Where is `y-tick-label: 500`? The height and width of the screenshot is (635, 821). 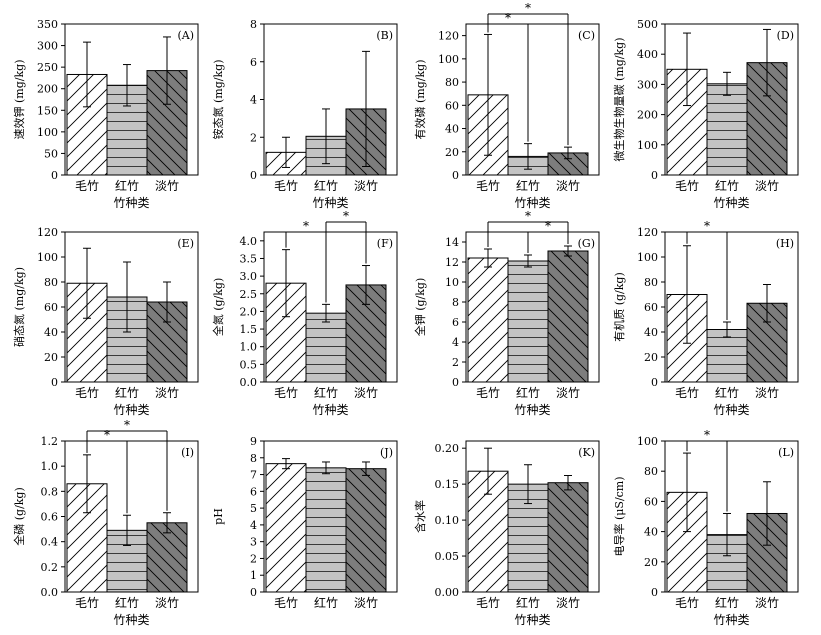
y-tick-label: 500 is located at coordinates (647, 24).